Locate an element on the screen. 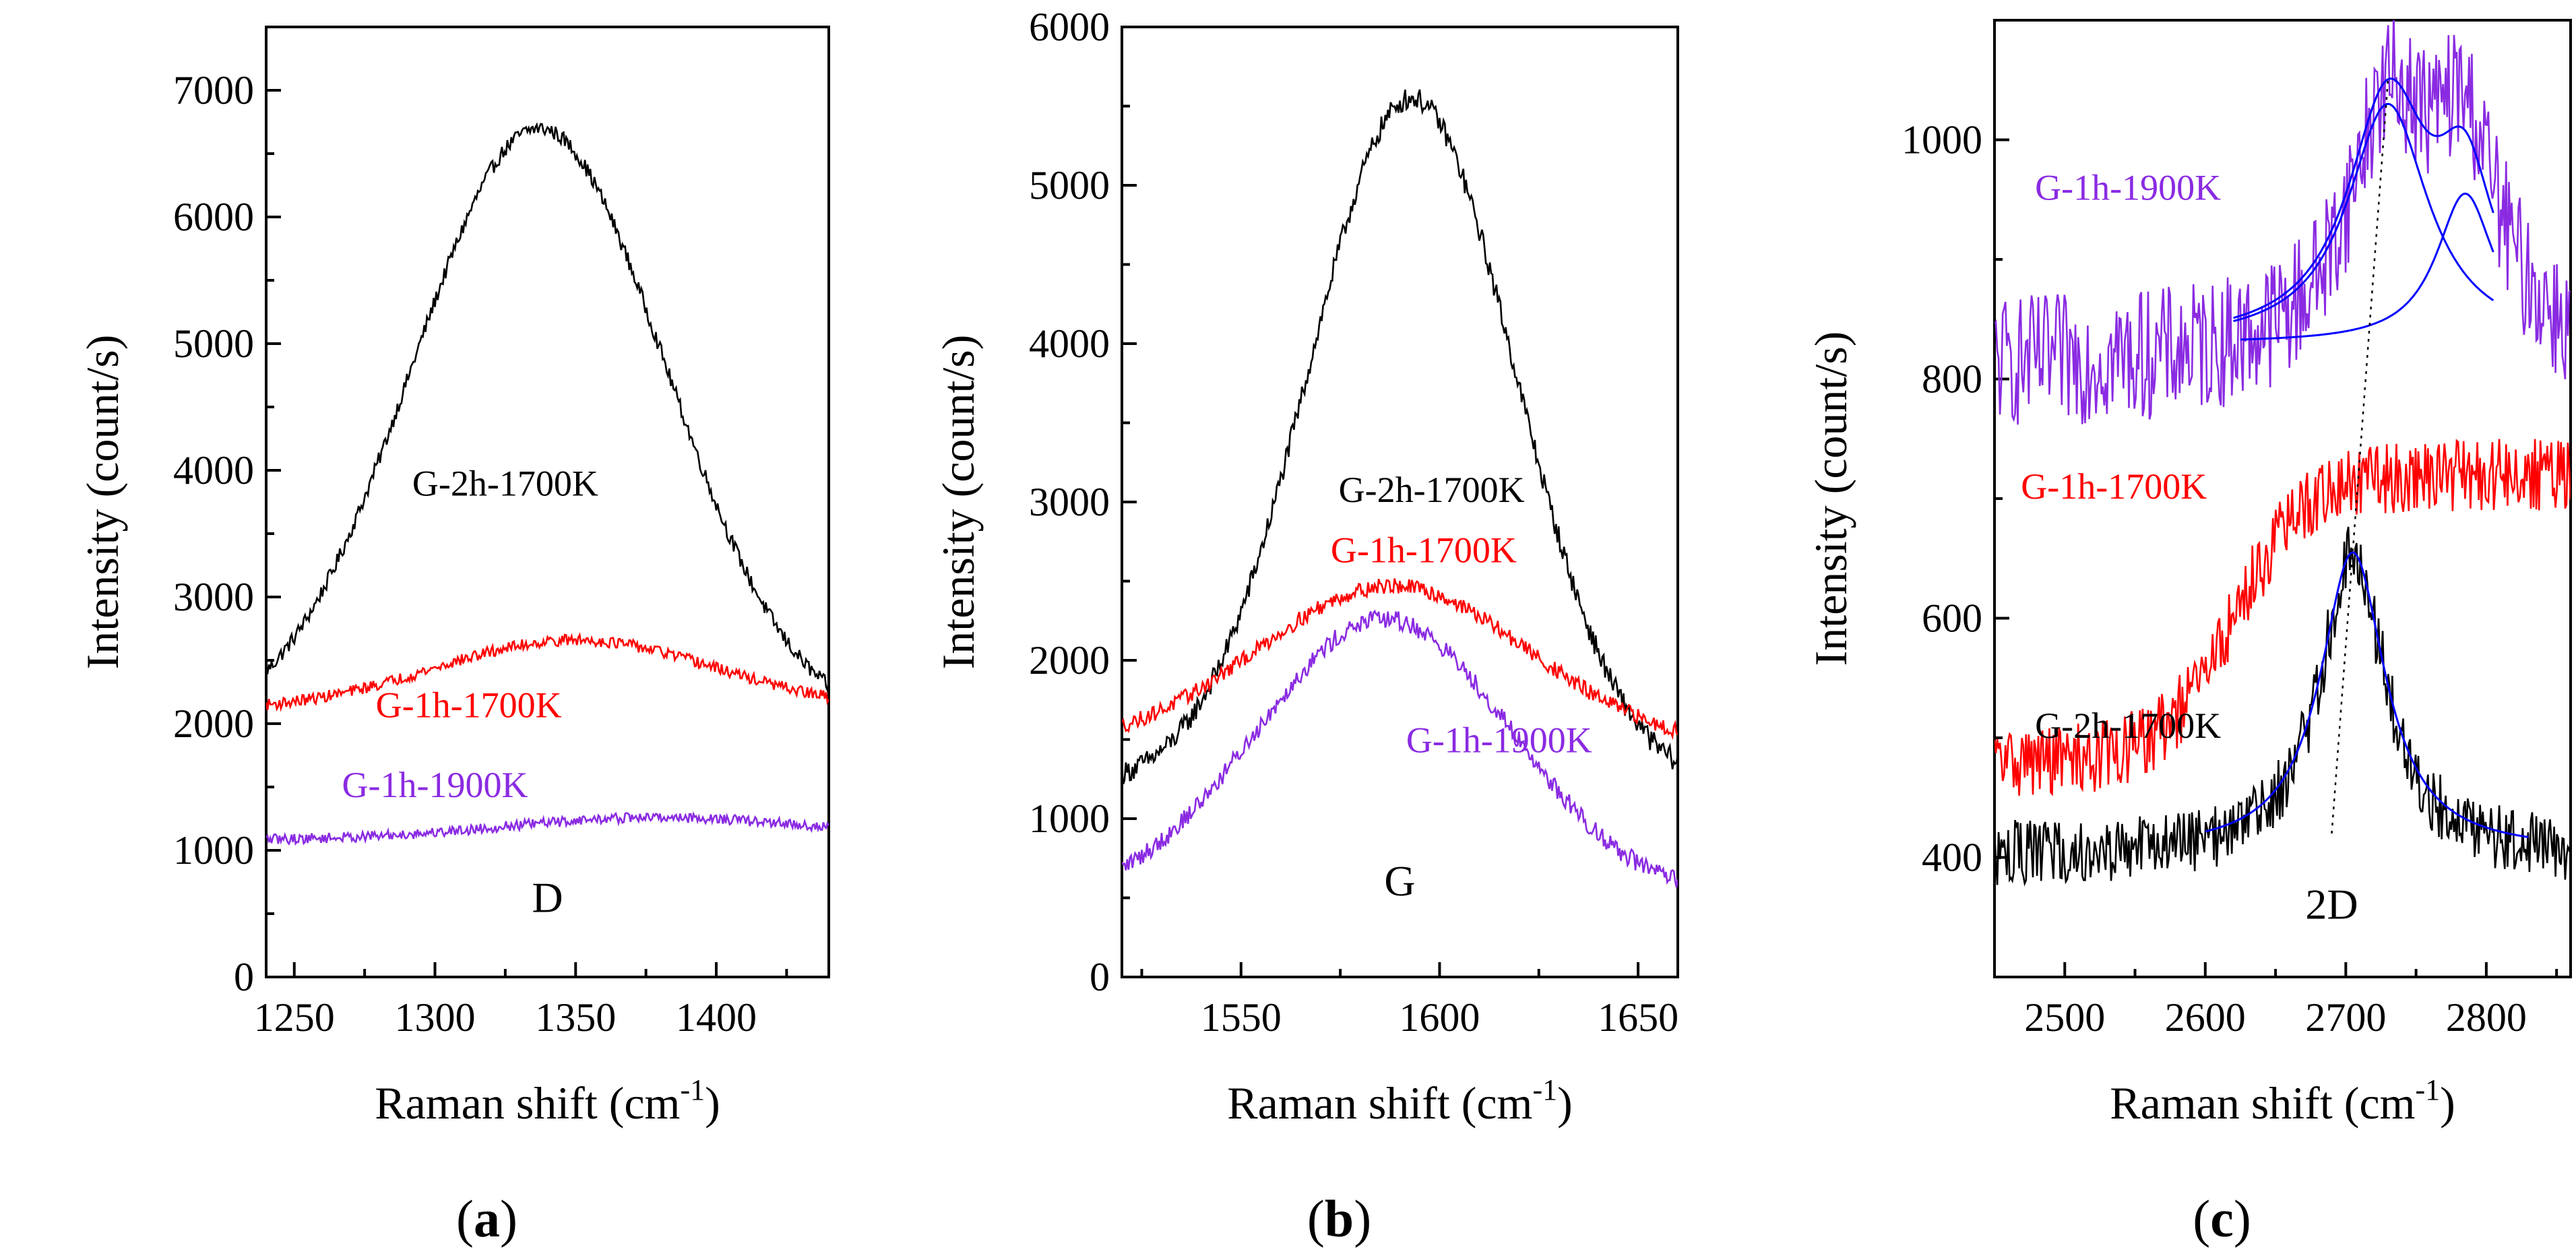 This screenshot has height=1260, width=2576. x-tick-label: 1250 is located at coordinates (294, 1018).